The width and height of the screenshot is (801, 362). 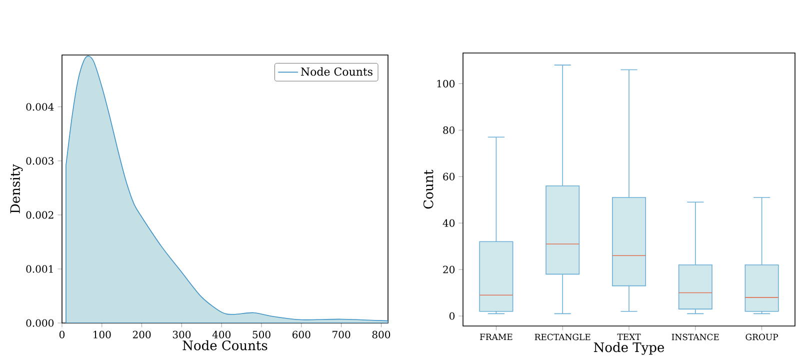 I want to click on x-tick-label: RECTANGLE, so click(x=562, y=337).